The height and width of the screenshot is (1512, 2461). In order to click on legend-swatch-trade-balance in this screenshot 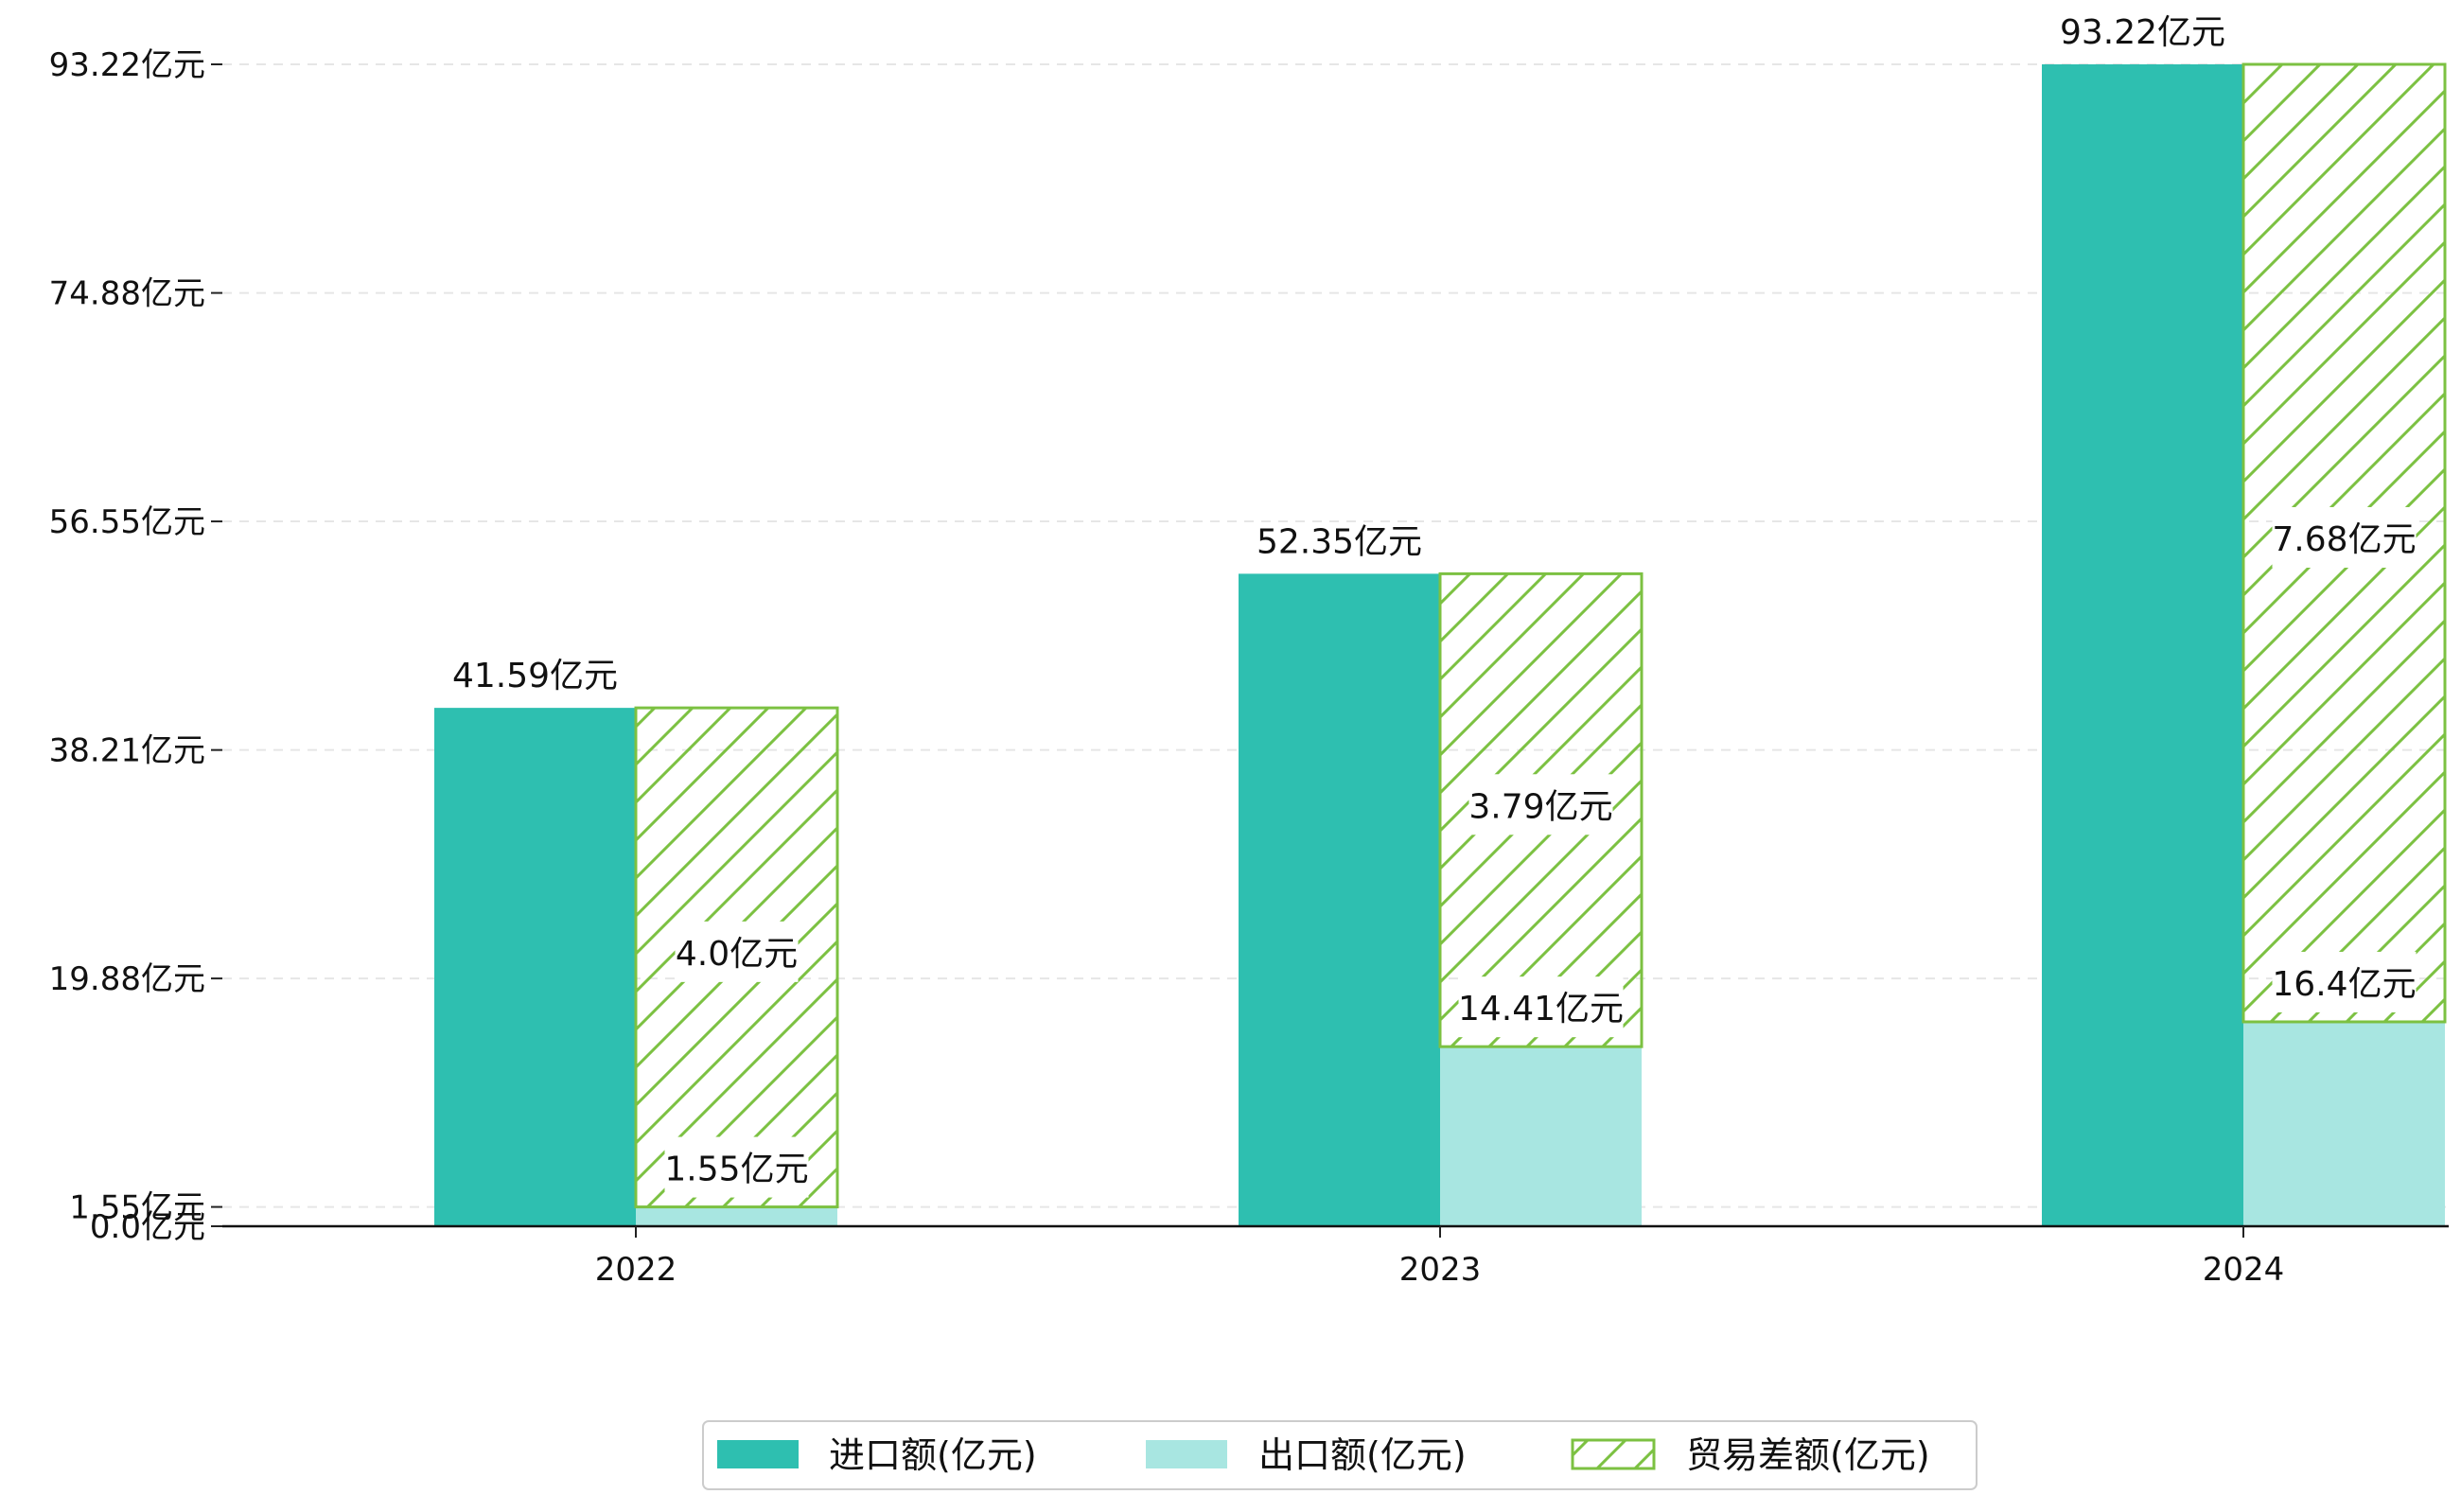, I will do `click(1613, 1454)`.